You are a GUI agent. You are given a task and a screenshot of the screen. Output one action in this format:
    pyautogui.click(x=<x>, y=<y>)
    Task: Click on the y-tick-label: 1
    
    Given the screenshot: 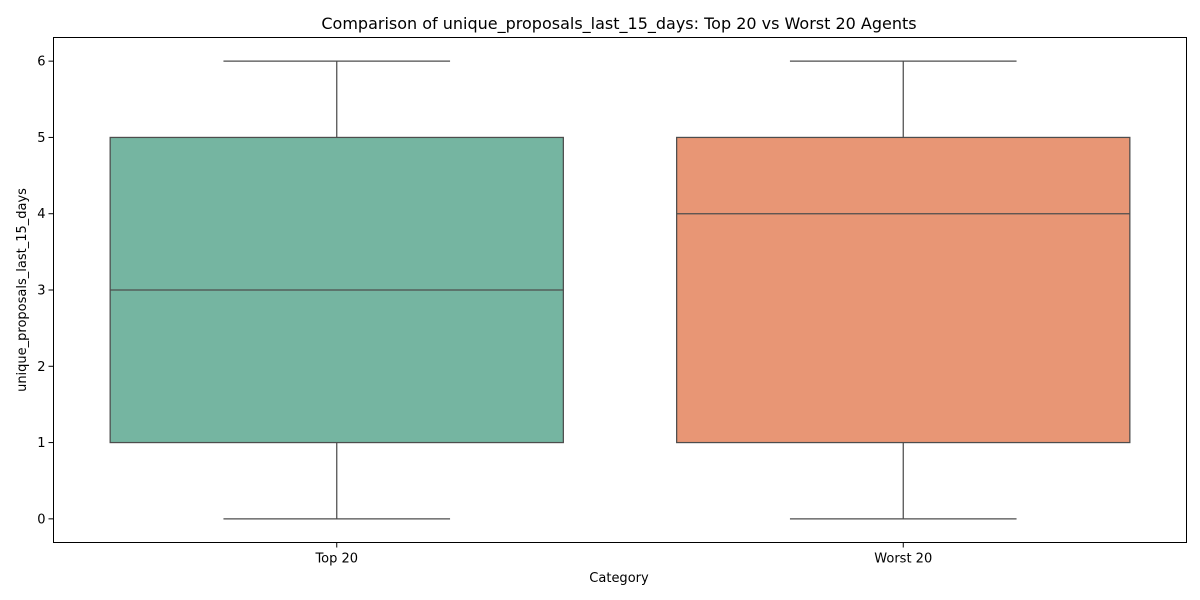 What is the action you would take?
    pyautogui.click(x=41, y=443)
    